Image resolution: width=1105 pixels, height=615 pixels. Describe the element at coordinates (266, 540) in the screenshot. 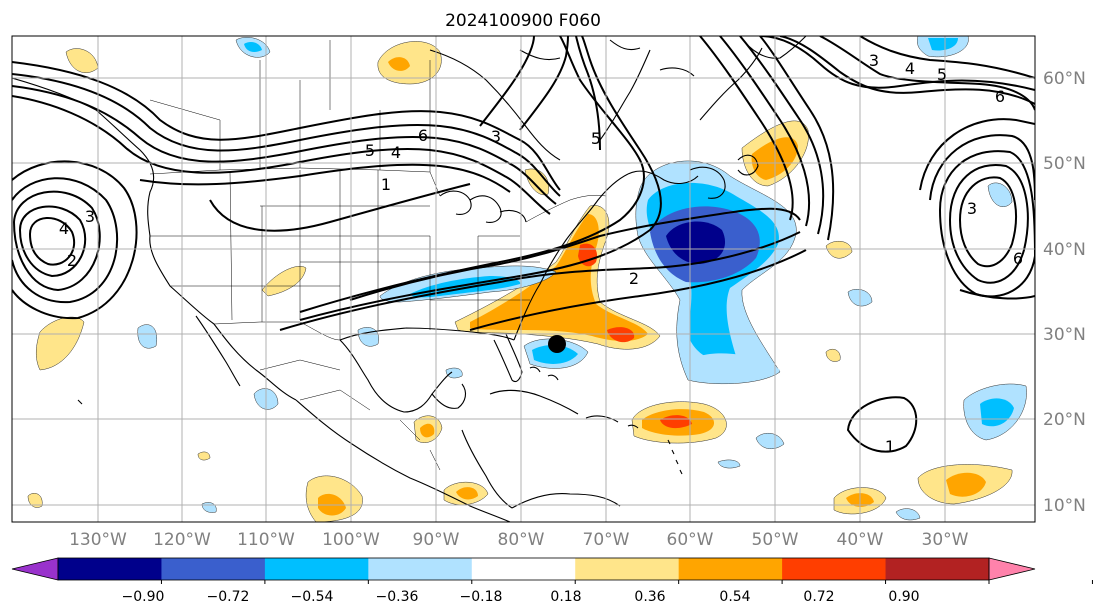

I see `lon-label: 110°W` at that location.